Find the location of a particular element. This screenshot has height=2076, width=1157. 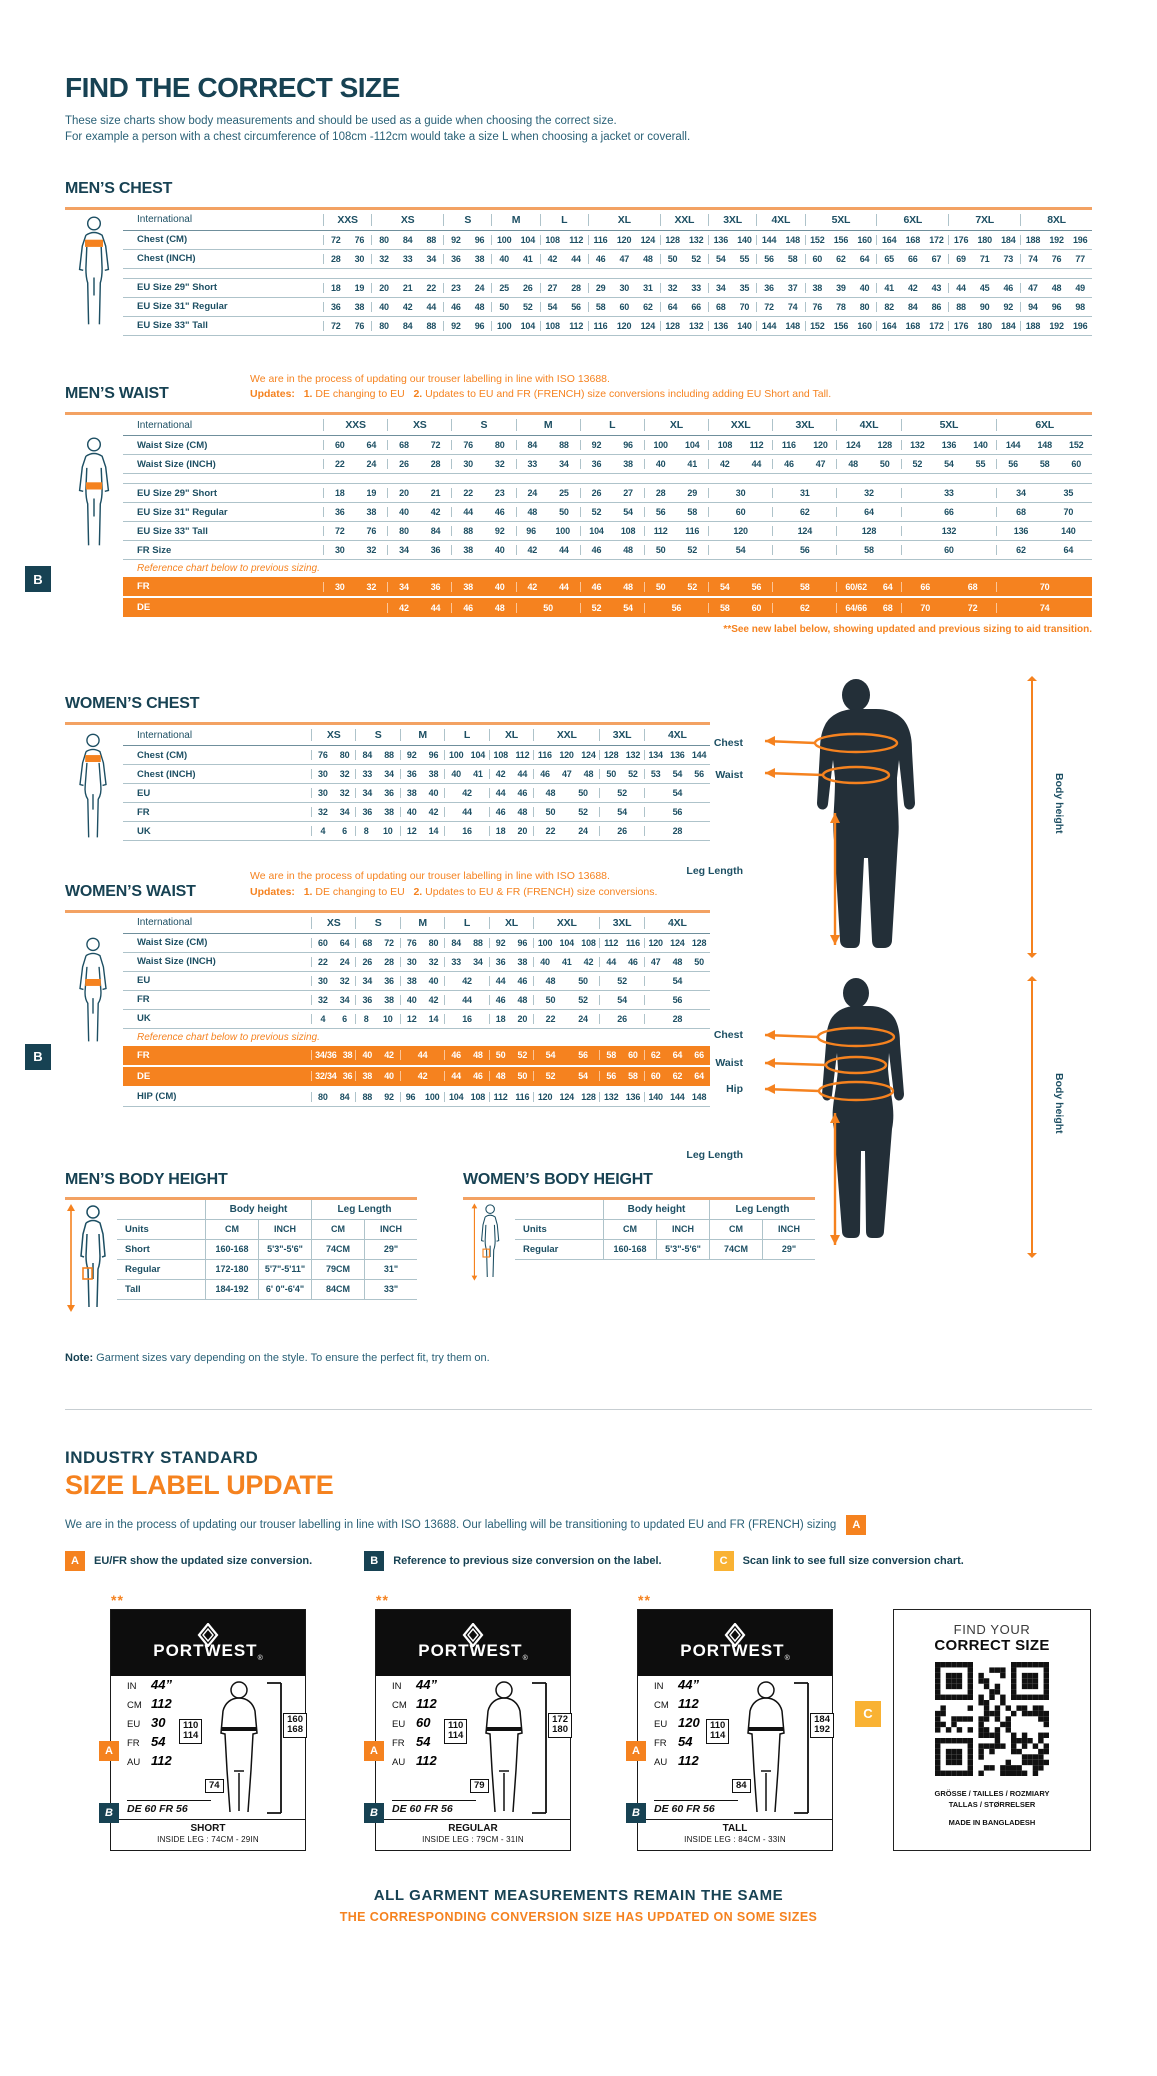

row-label: DE is located at coordinates (144, 608).